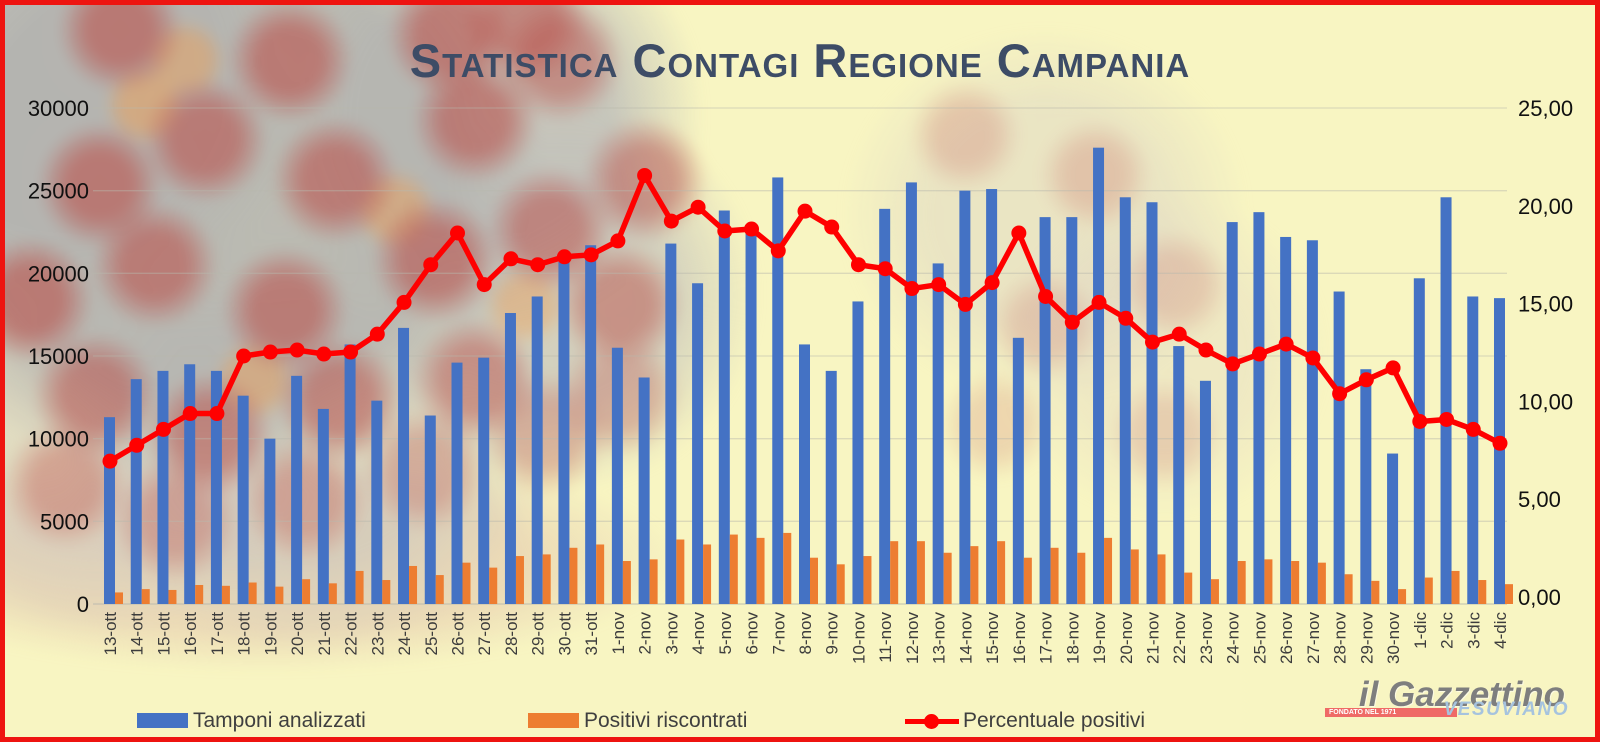 The image size is (1600, 742). I want to click on svg-text: 26-ott, so click(458, 634).